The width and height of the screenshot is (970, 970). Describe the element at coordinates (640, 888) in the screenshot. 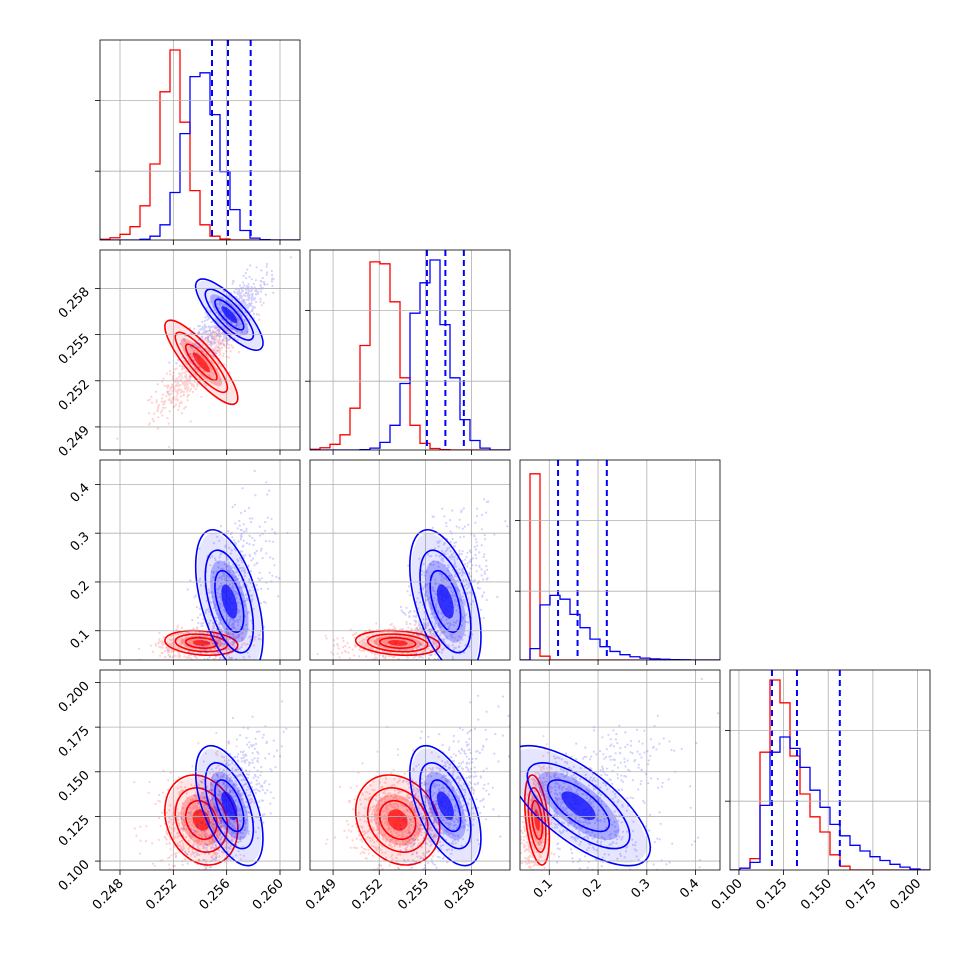

I see `x-tick-label: 0.3` at that location.